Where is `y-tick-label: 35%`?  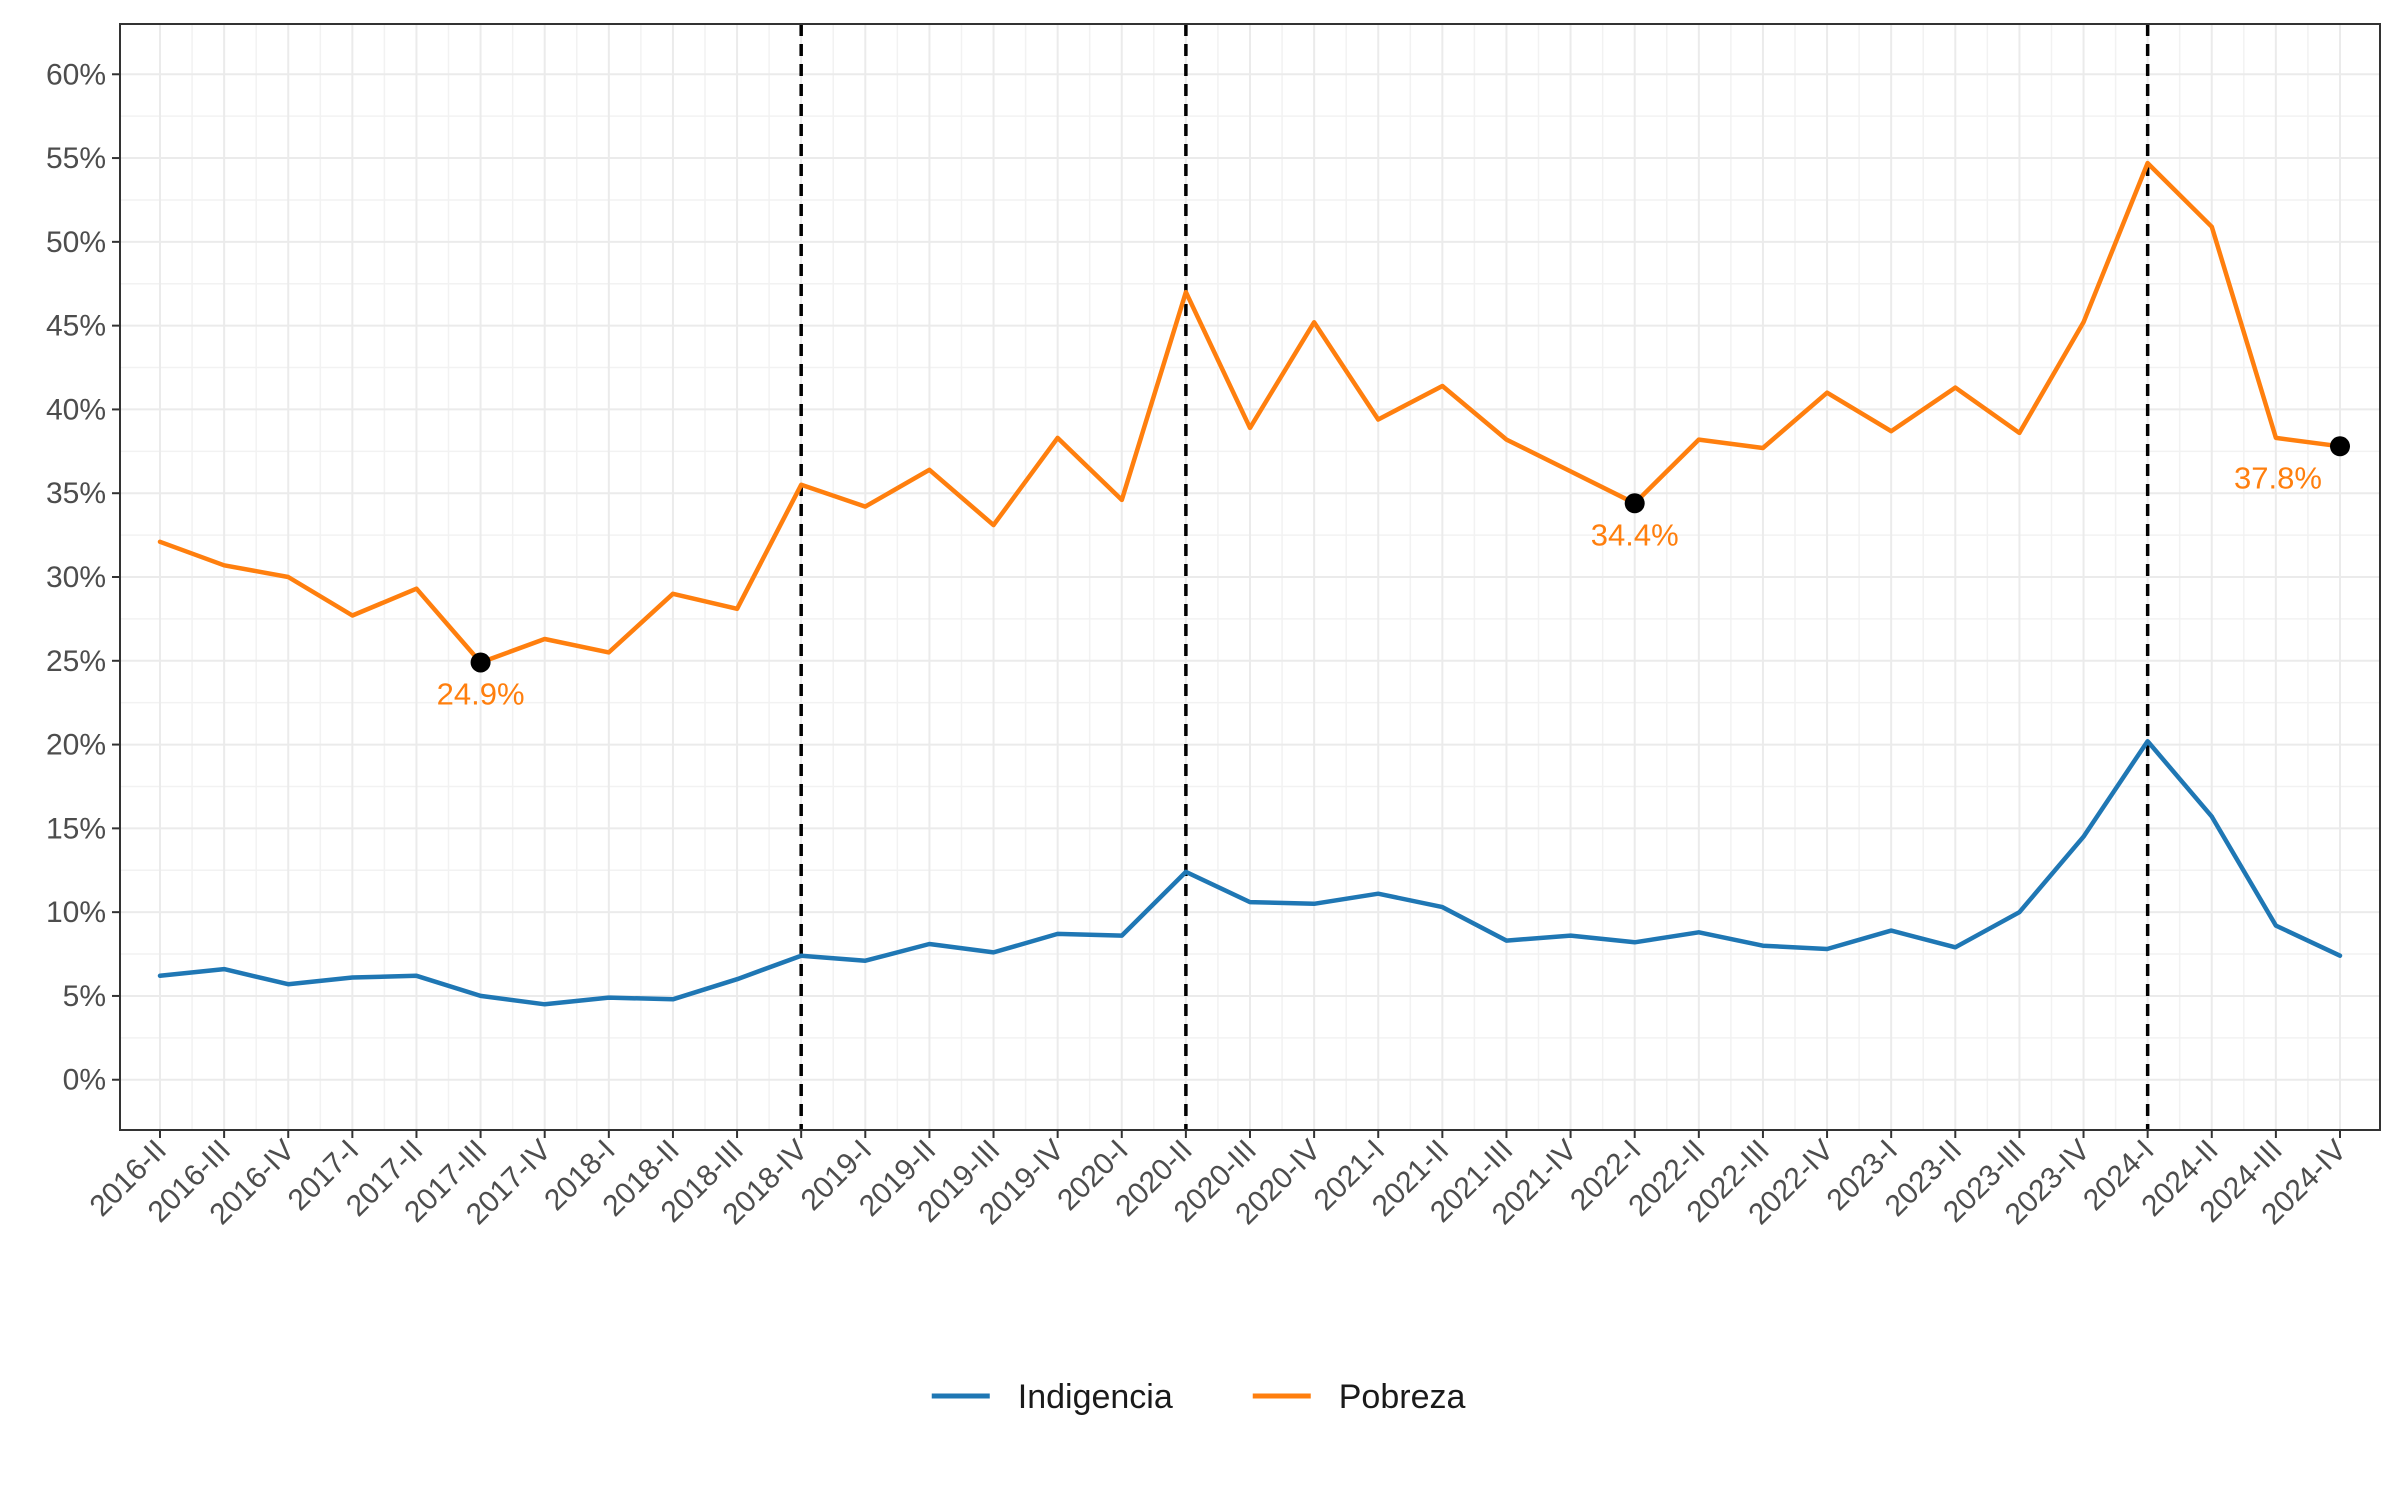 y-tick-label: 35% is located at coordinates (76, 493).